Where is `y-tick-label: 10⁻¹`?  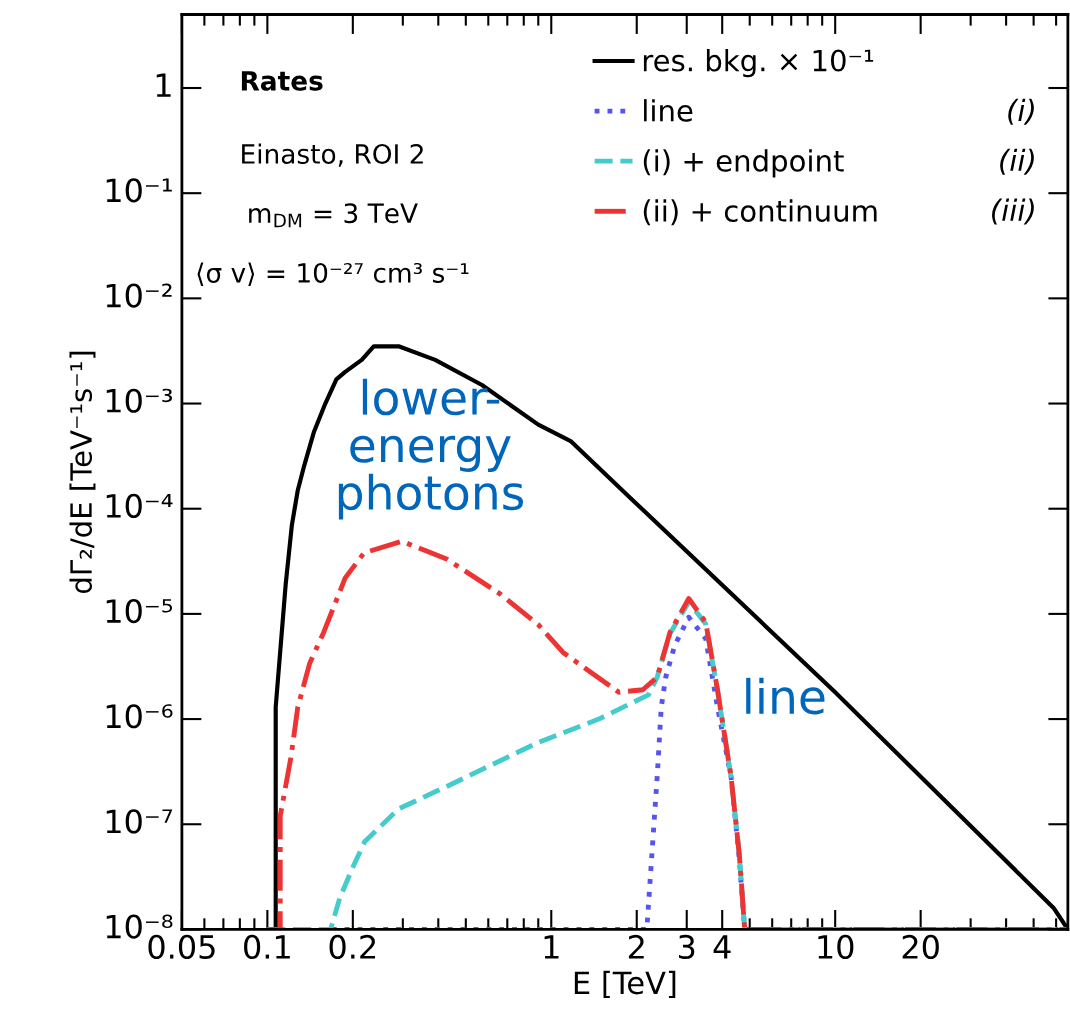 y-tick-label: 10⁻¹ is located at coordinates (139, 190).